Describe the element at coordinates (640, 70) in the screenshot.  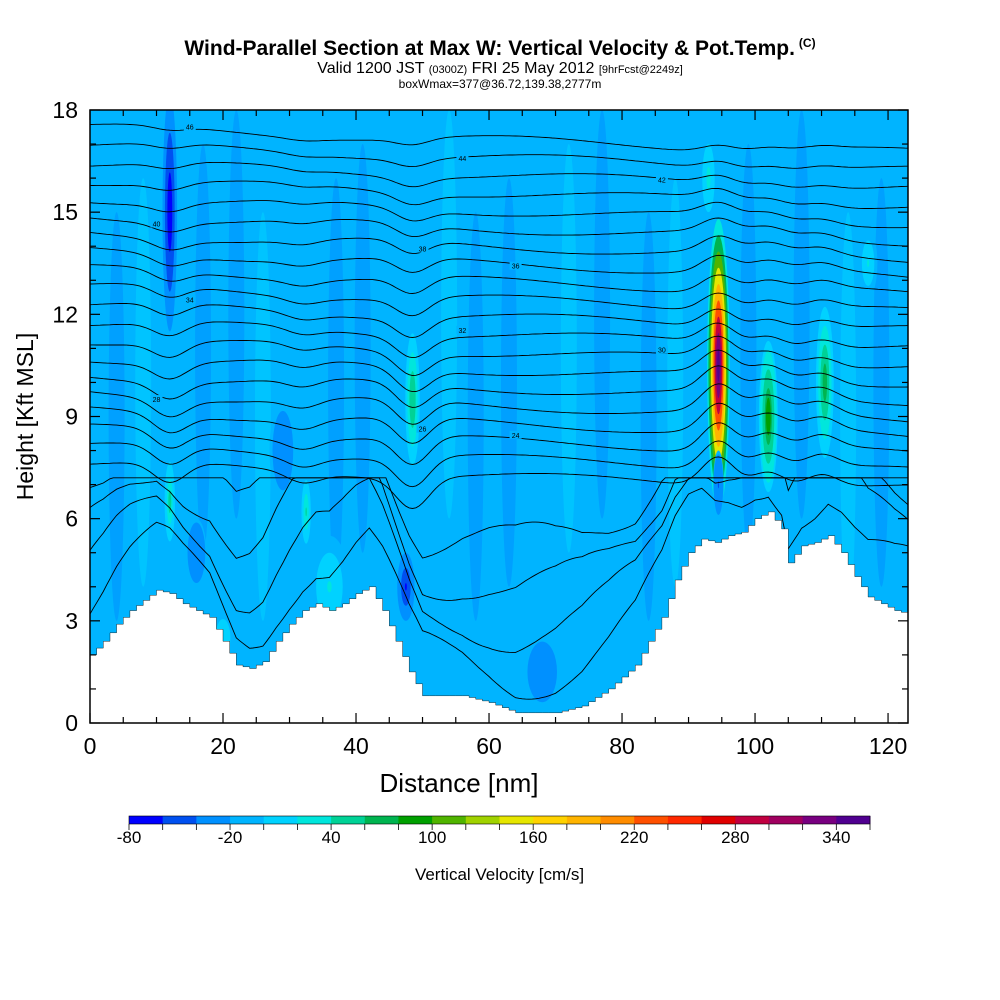
I see `forecast-info: [9hrFcst@2249z]` at that location.